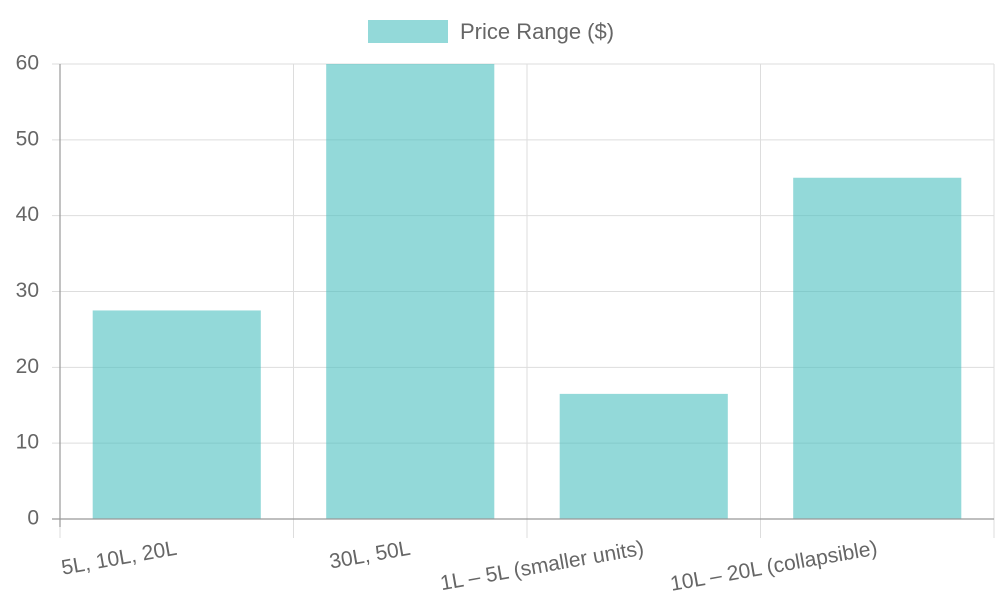 This screenshot has width=1000, height=600. I want to click on y-tick-label: 50, so click(27, 138).